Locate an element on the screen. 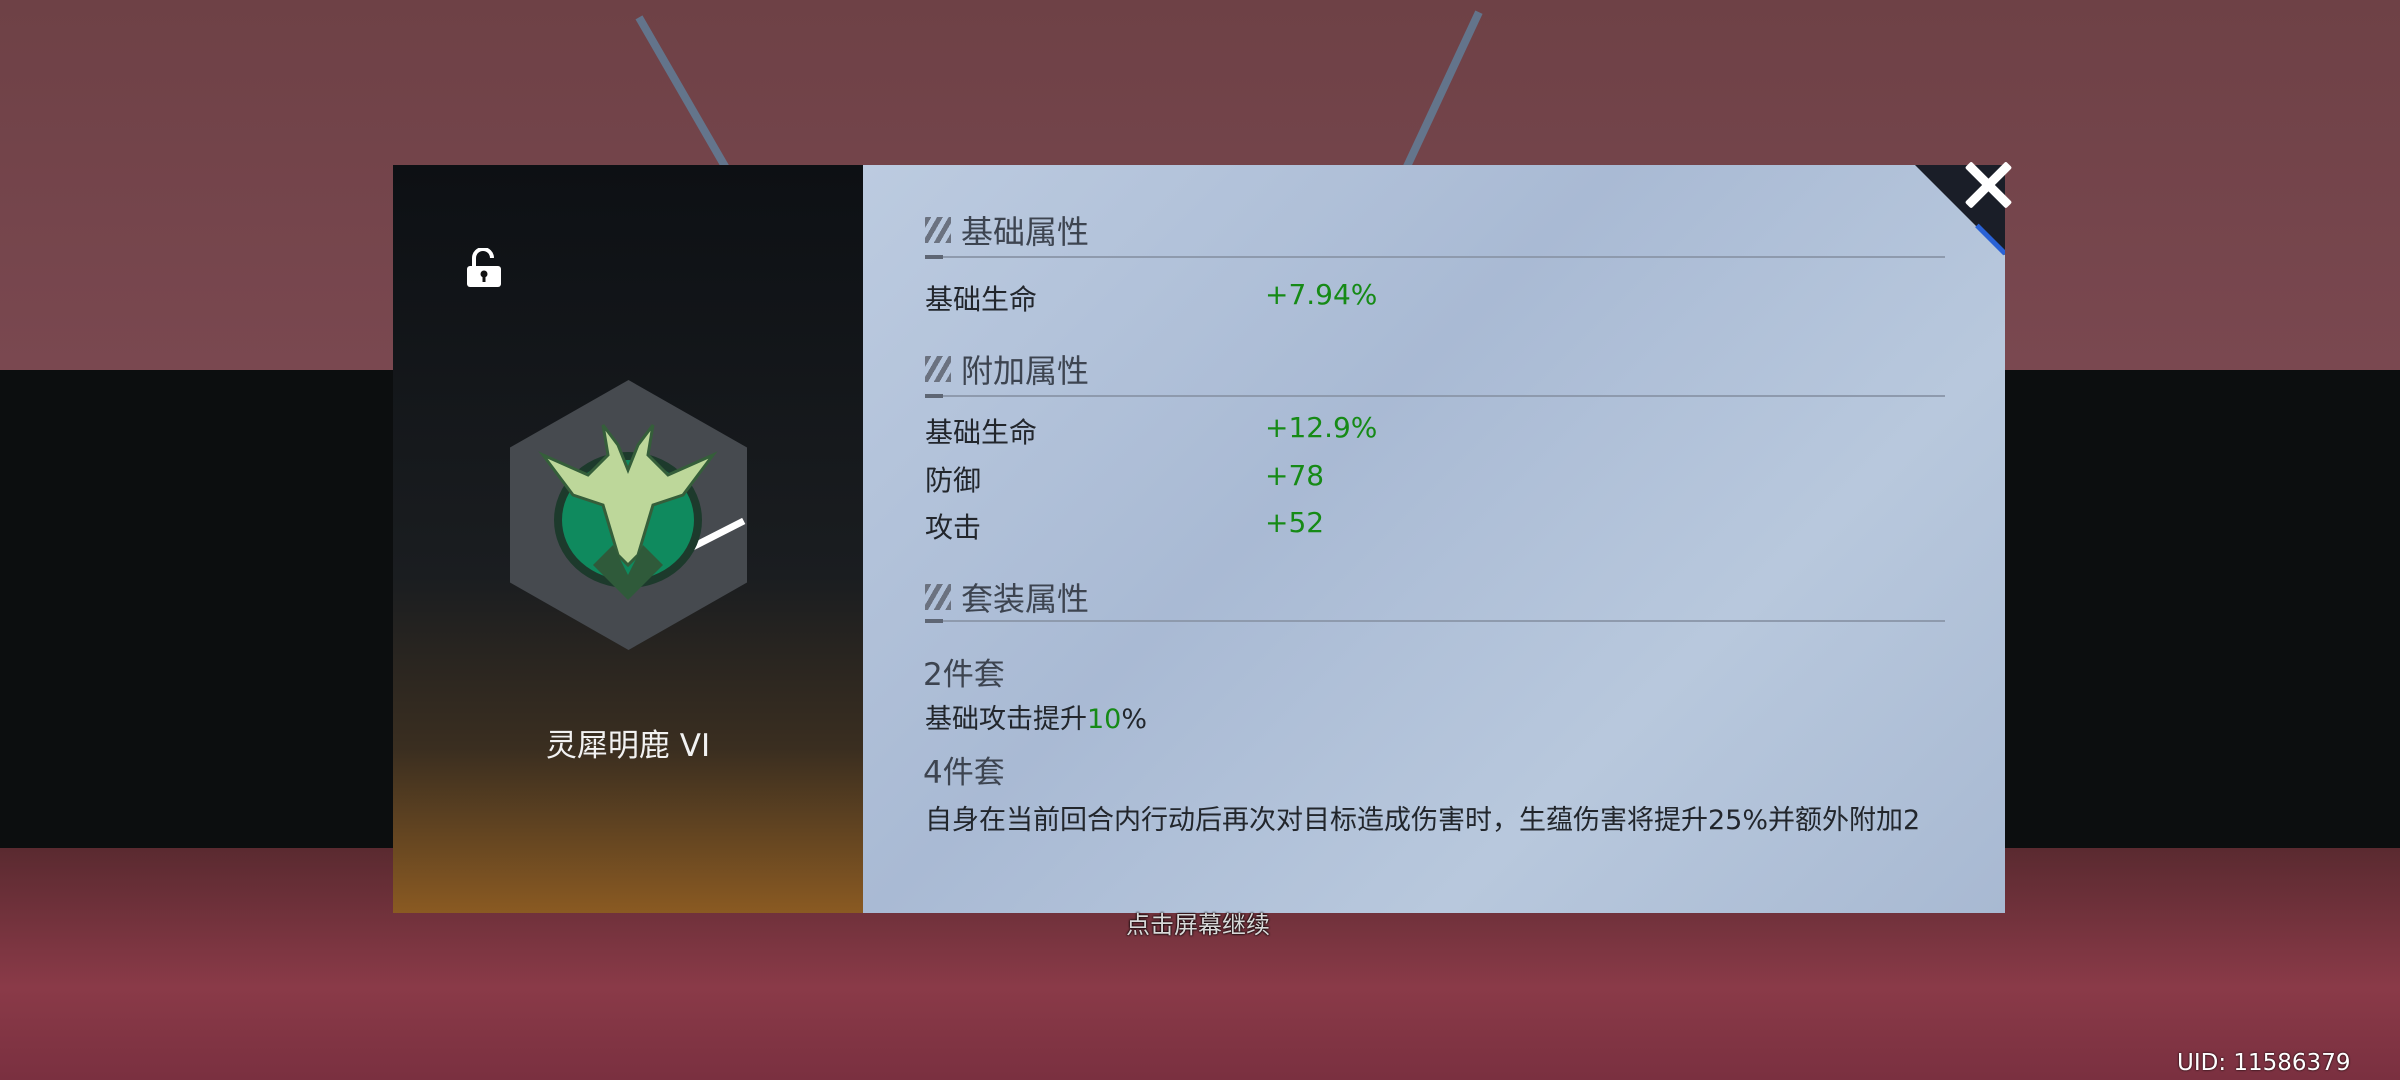 The height and width of the screenshot is (1080, 2400). stat-value: +7.94% is located at coordinates (1321, 294).